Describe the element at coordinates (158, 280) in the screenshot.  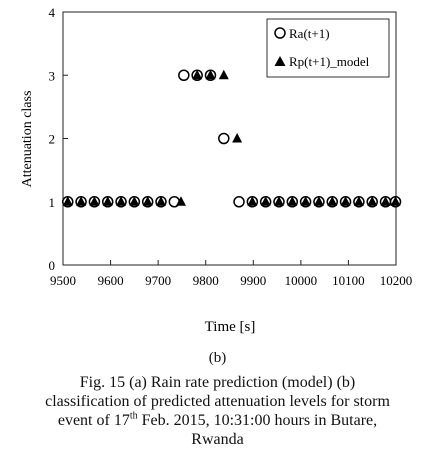
I see `x-tick-label: 9700` at that location.